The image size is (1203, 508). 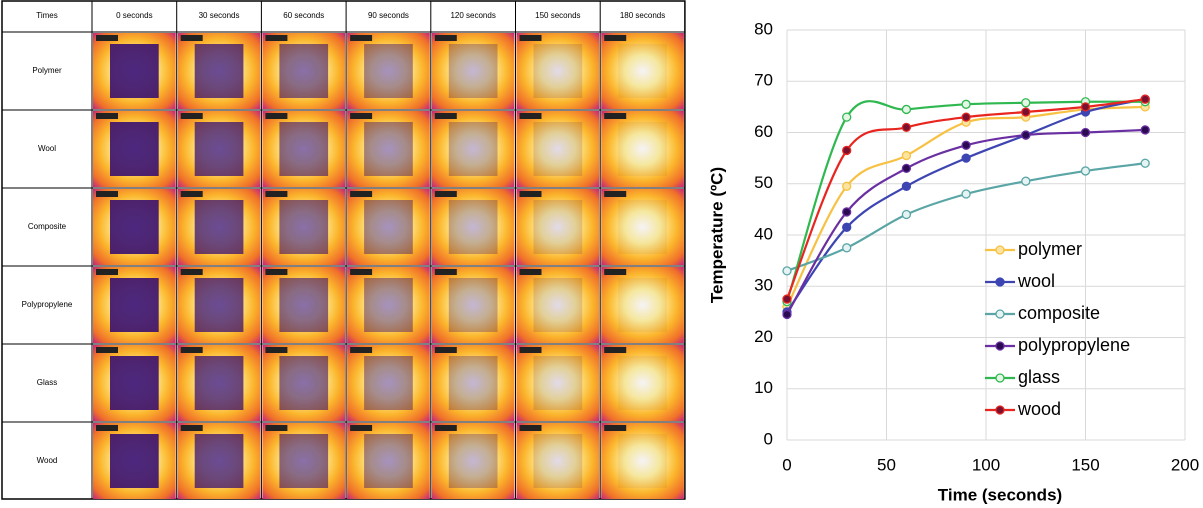 I want to click on y-tick-label: 20, so click(x=763, y=336).